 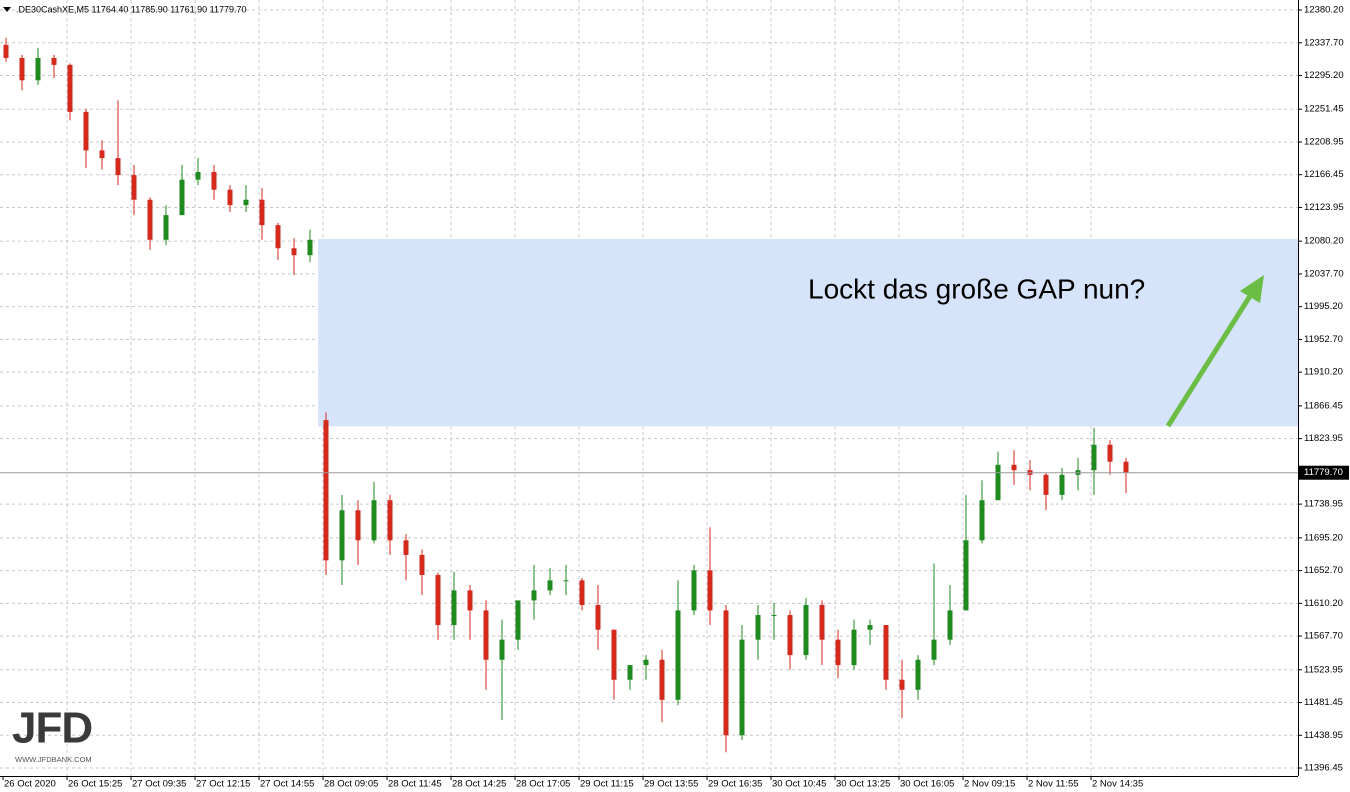 What do you see at coordinates (30, 784) in the screenshot?
I see `x-tick-label: 26 Oct 2020` at bounding box center [30, 784].